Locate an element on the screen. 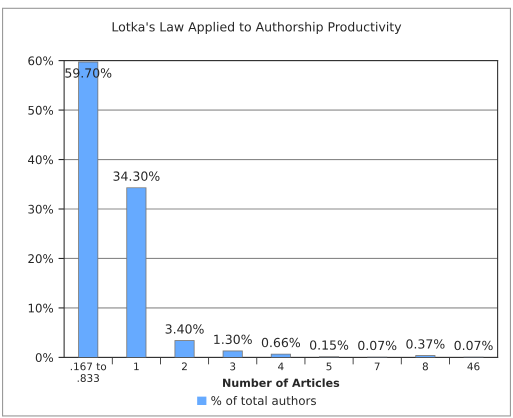 This screenshot has height=418, width=513. x-tick-label: 7 is located at coordinates (377, 366).